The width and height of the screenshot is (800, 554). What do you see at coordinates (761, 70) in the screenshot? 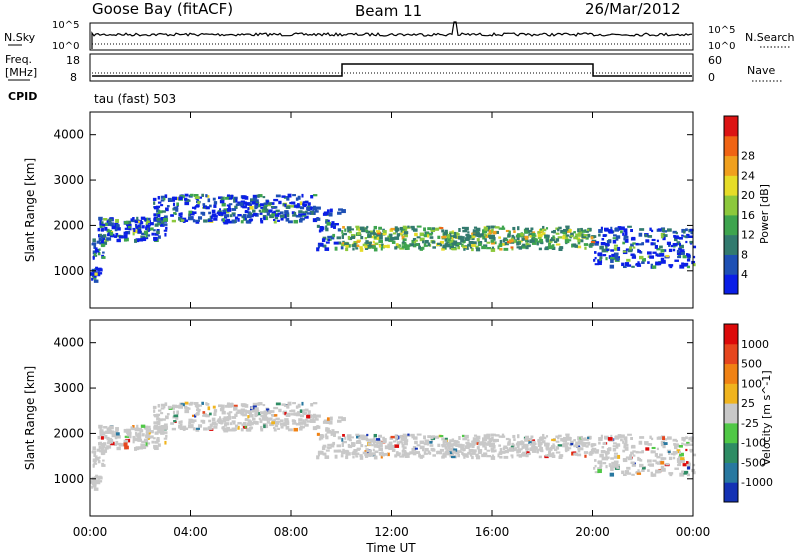
I see `nave-label: Nave` at bounding box center [761, 70].